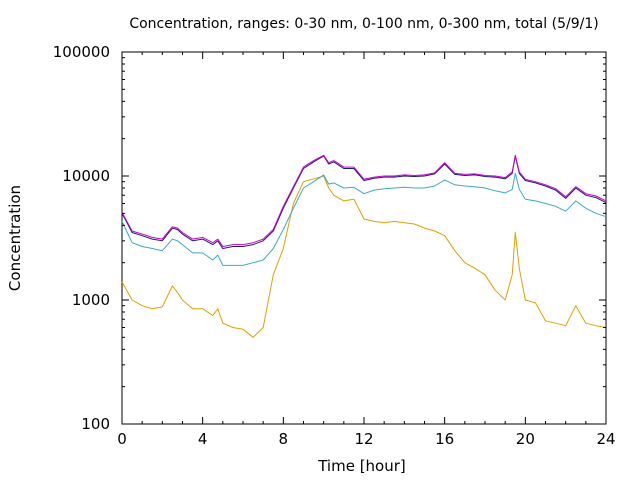 The image size is (640, 484). Describe the element at coordinates (363, 439) in the screenshot. I see `x-tick-label: 12` at that location.